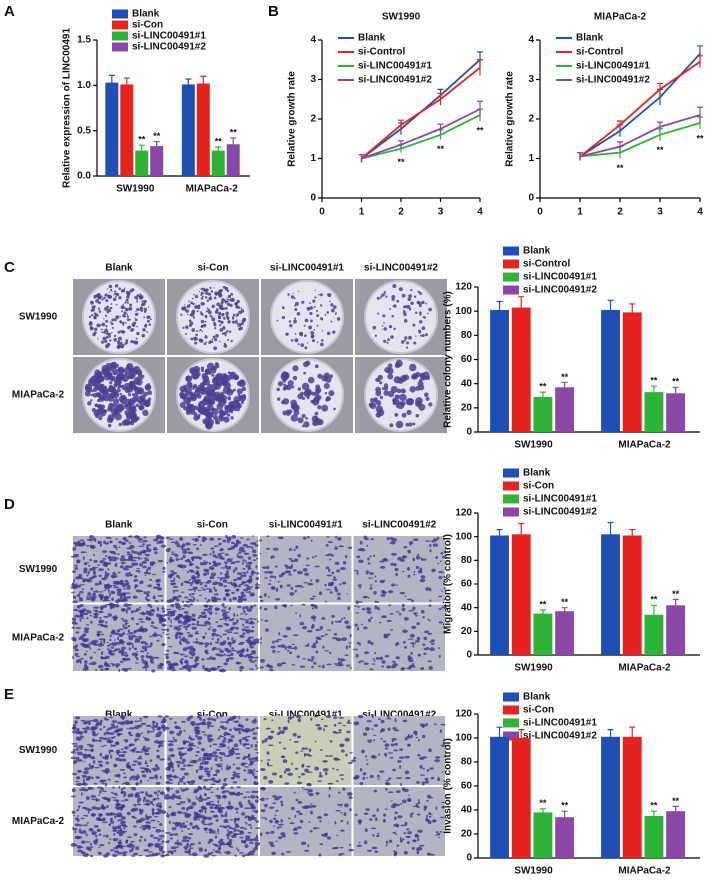 Image resolution: width=715 pixels, height=895 pixels. What do you see at coordinates (511, 736) in the screenshot?
I see `legend-swatch` at bounding box center [511, 736].